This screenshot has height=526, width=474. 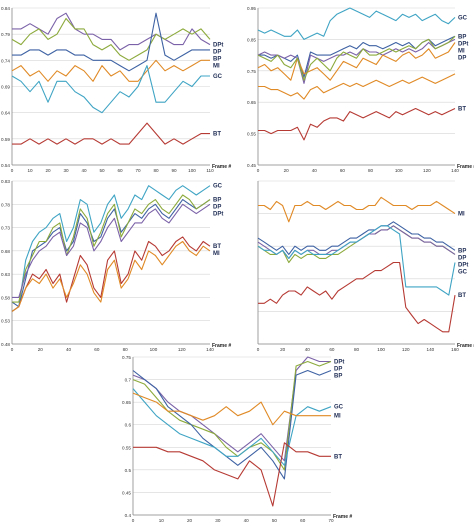 What do you see at coordinates (210, 170) in the screenshot?
I see `x-tick-label: 110` at bounding box center [210, 170].